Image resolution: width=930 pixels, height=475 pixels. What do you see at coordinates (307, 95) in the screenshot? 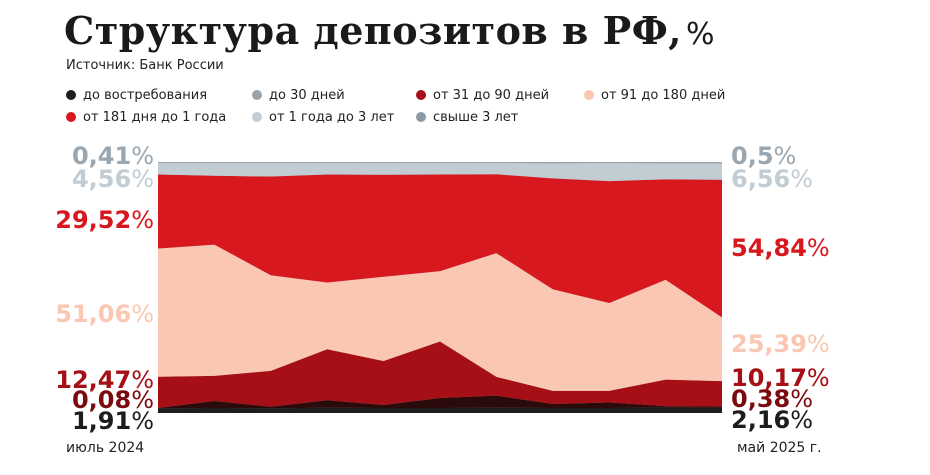
I see `legend-label: до 30 дней` at bounding box center [307, 95].